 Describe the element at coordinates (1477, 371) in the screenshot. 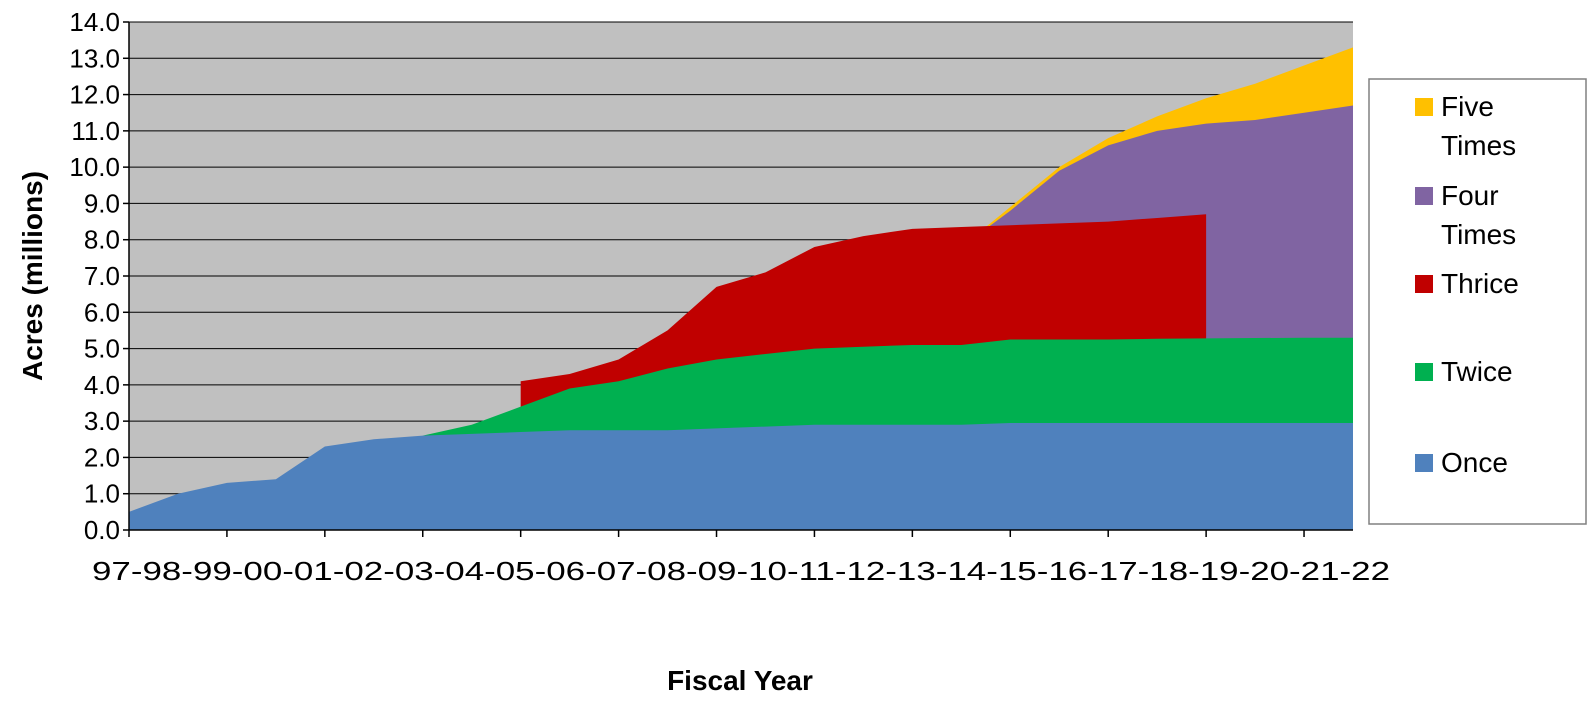

I see `legend-label: Twice` at that location.